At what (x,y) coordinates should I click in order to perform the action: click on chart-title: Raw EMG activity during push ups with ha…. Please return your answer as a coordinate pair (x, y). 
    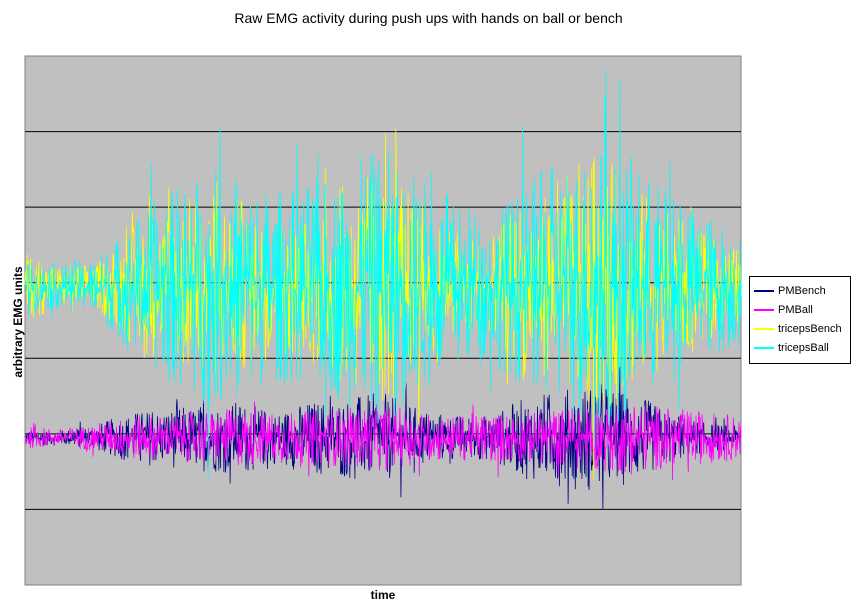
    Looking at the image, I should click on (428, 18).